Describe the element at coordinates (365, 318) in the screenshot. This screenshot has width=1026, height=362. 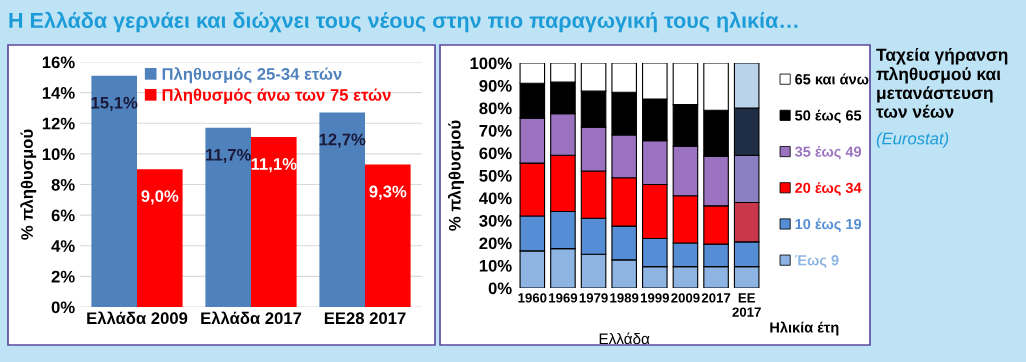
I see `x-tick-label: ΕΕ28 2017` at that location.